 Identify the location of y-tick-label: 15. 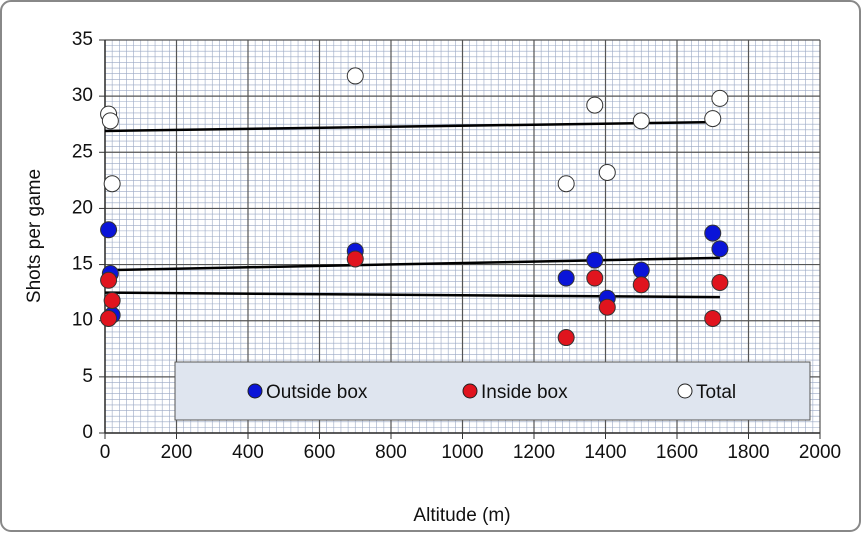
(82, 264).